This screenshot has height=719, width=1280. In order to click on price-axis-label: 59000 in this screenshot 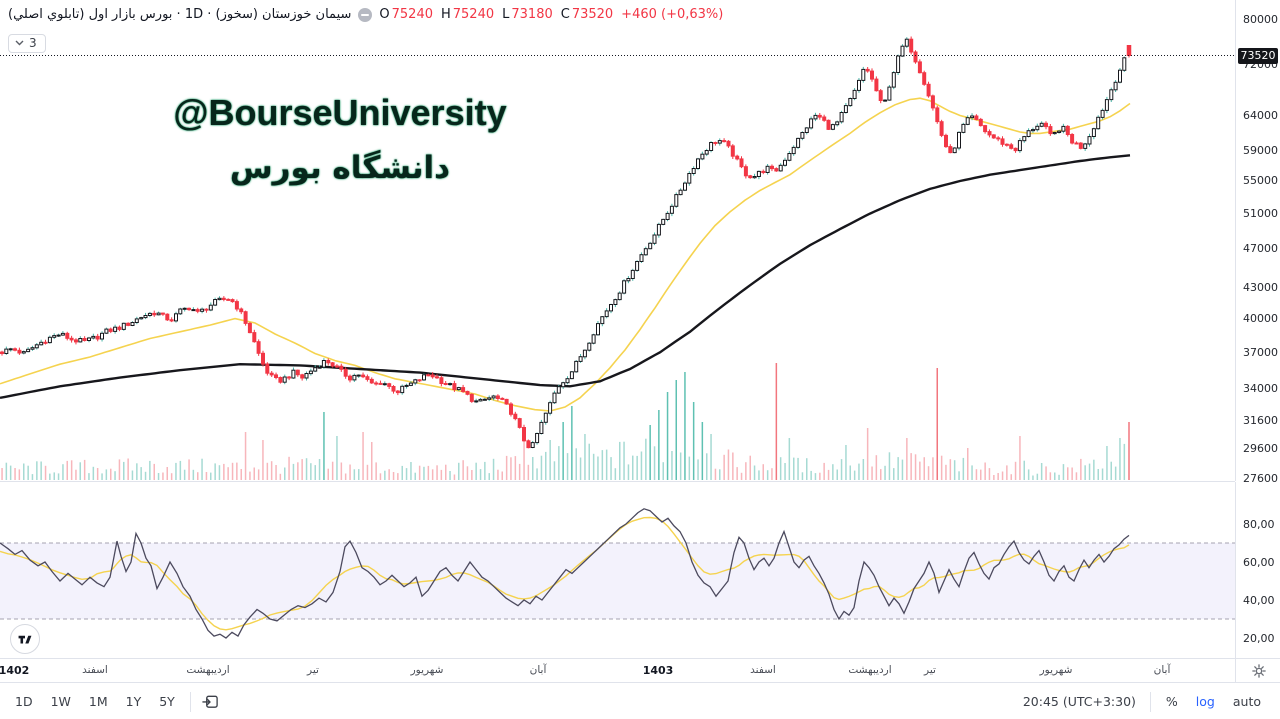, I will do `click(1260, 150)`.